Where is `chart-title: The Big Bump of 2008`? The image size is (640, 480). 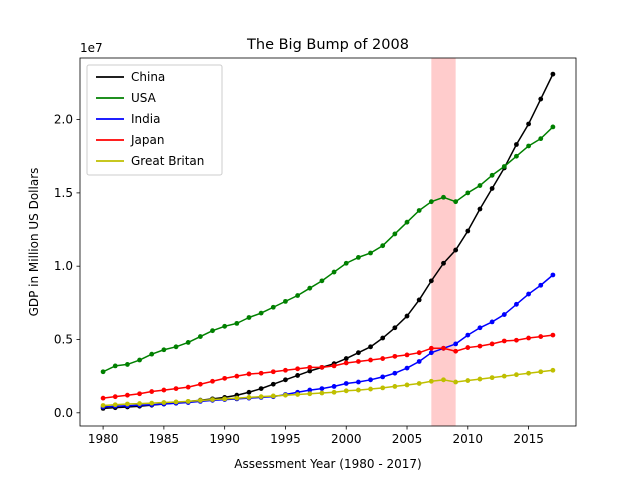 chart-title: The Big Bump of 2008 is located at coordinates (327, 45).